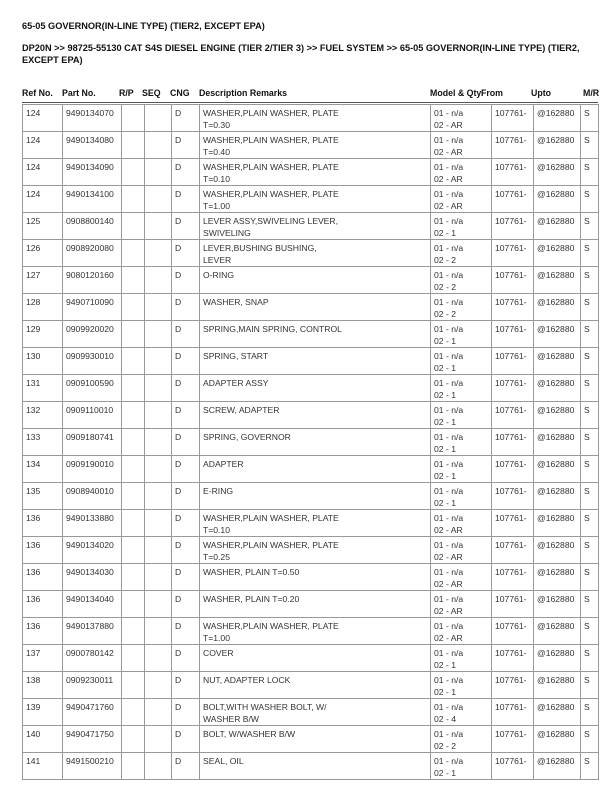 The image size is (612, 792). Describe the element at coordinates (33, 680) in the screenshot. I see `ref-cell-text: 138` at that location.